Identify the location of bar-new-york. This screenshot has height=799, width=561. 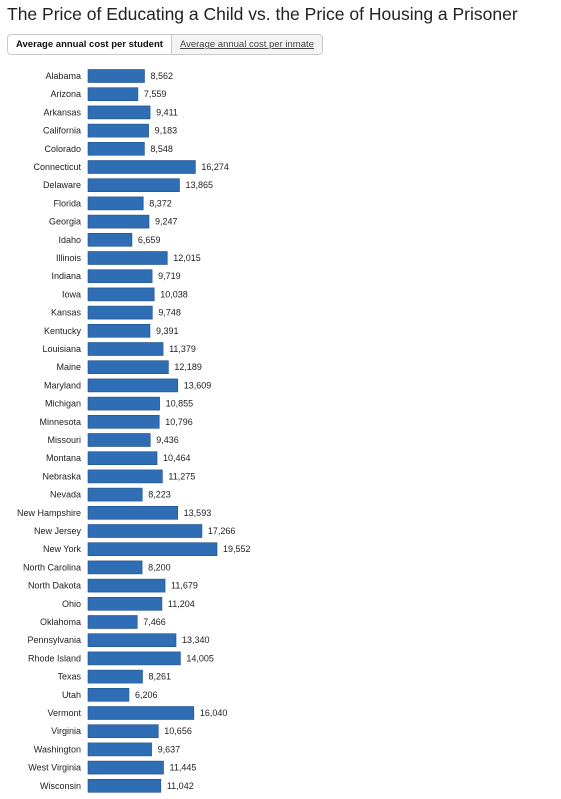
(152, 549).